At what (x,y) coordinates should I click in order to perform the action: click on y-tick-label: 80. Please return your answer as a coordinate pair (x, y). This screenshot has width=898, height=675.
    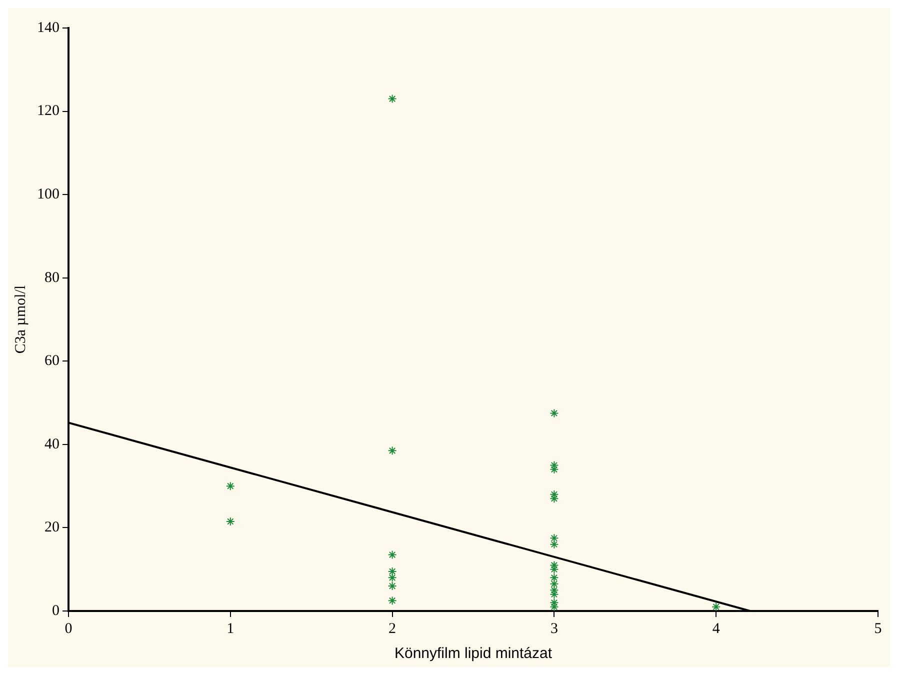
    Looking at the image, I should click on (52, 278).